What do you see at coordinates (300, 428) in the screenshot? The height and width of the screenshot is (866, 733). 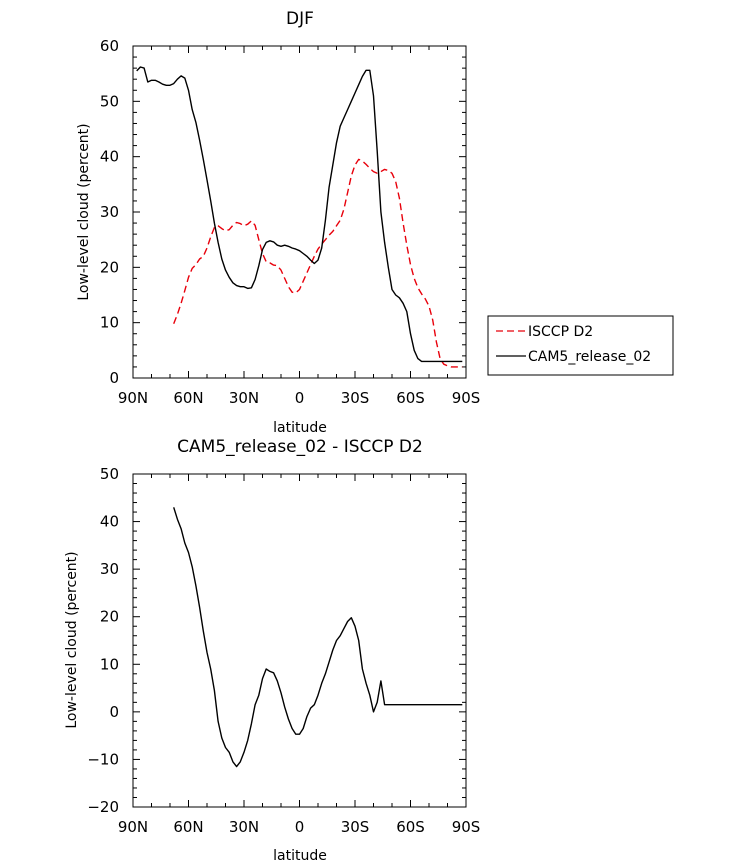 I see `top-x-axis-label: latitude` at bounding box center [300, 428].